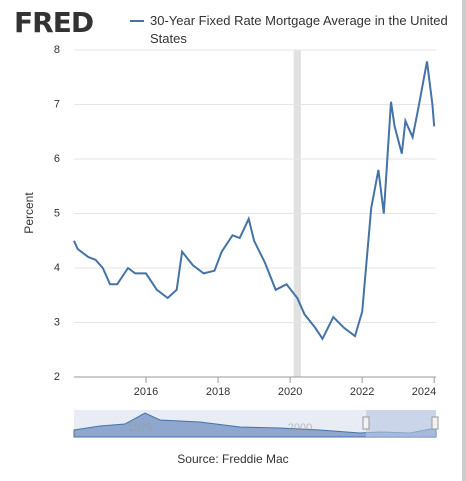 The height and width of the screenshot is (481, 466). I want to click on x-tick-label: 2018, so click(218, 392).